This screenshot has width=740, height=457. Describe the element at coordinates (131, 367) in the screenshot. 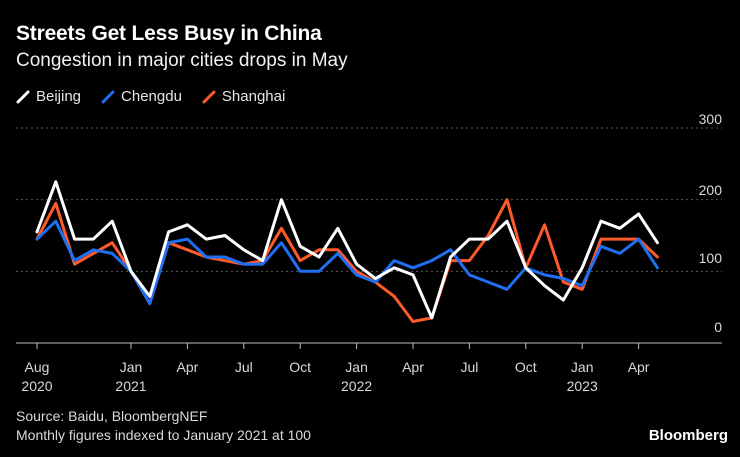

I see `x-tick-label-2021-01: Jan` at that location.